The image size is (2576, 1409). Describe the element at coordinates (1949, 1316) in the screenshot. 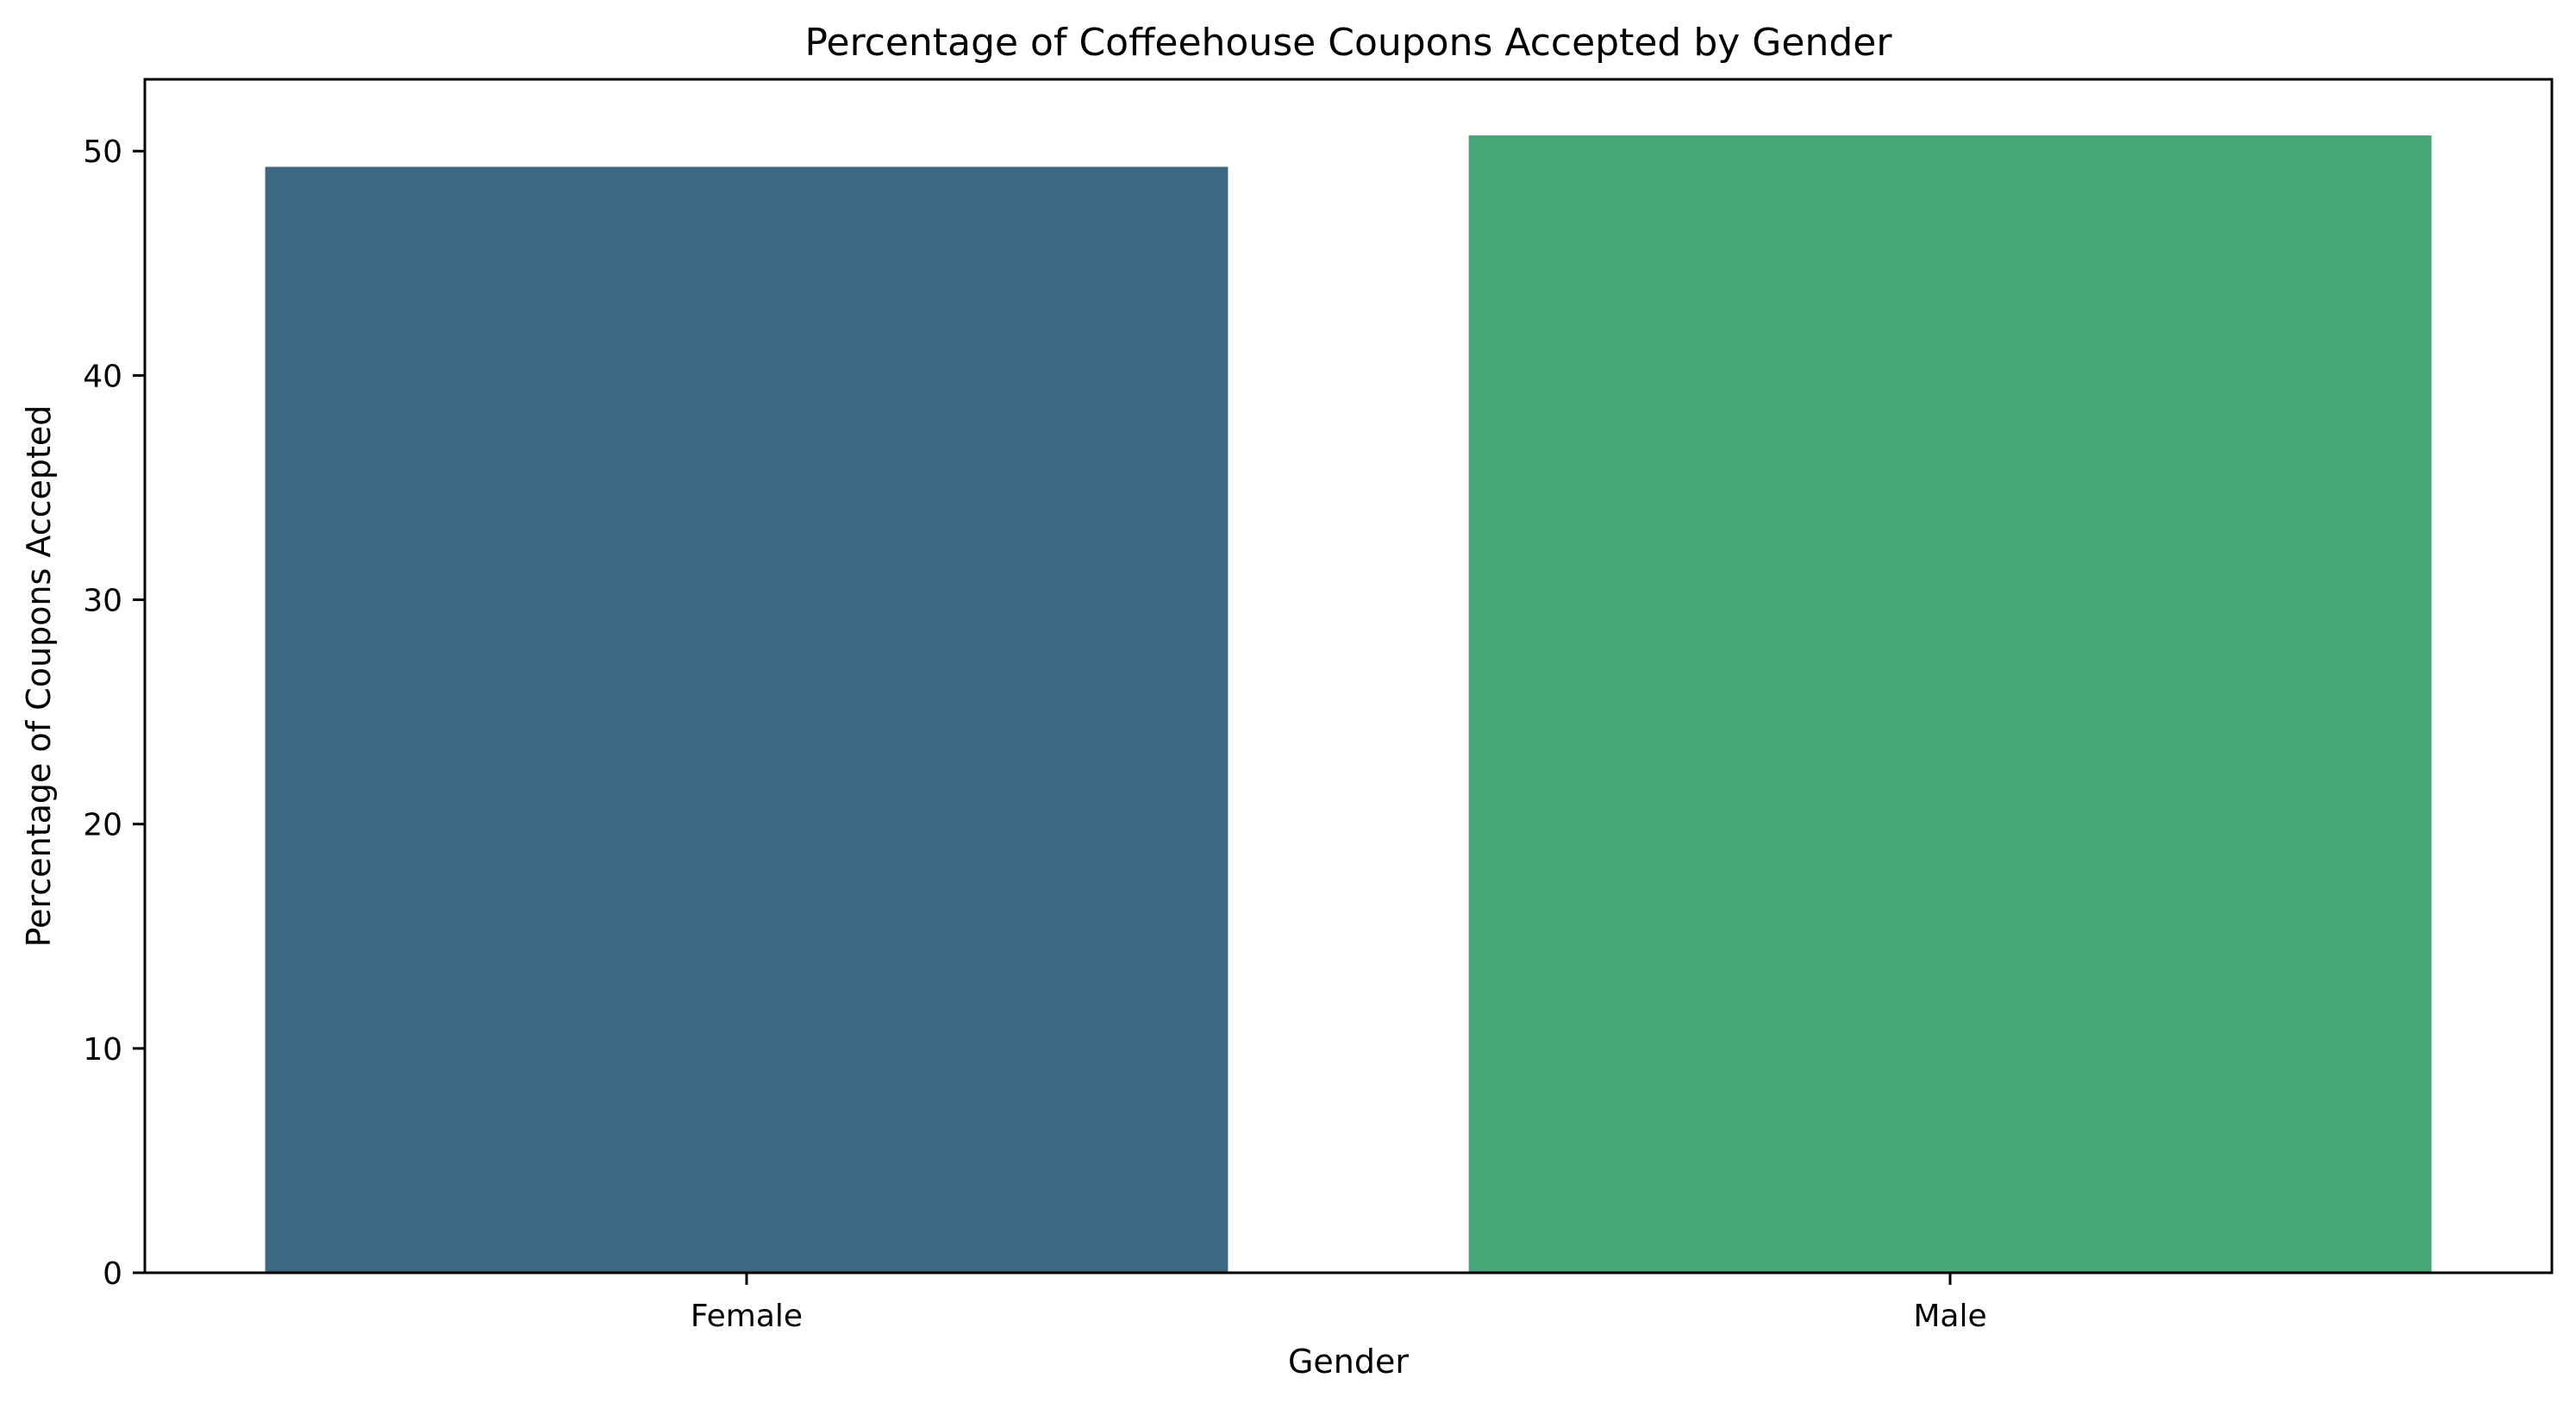

I see `x-tick-label: Male` at that location.